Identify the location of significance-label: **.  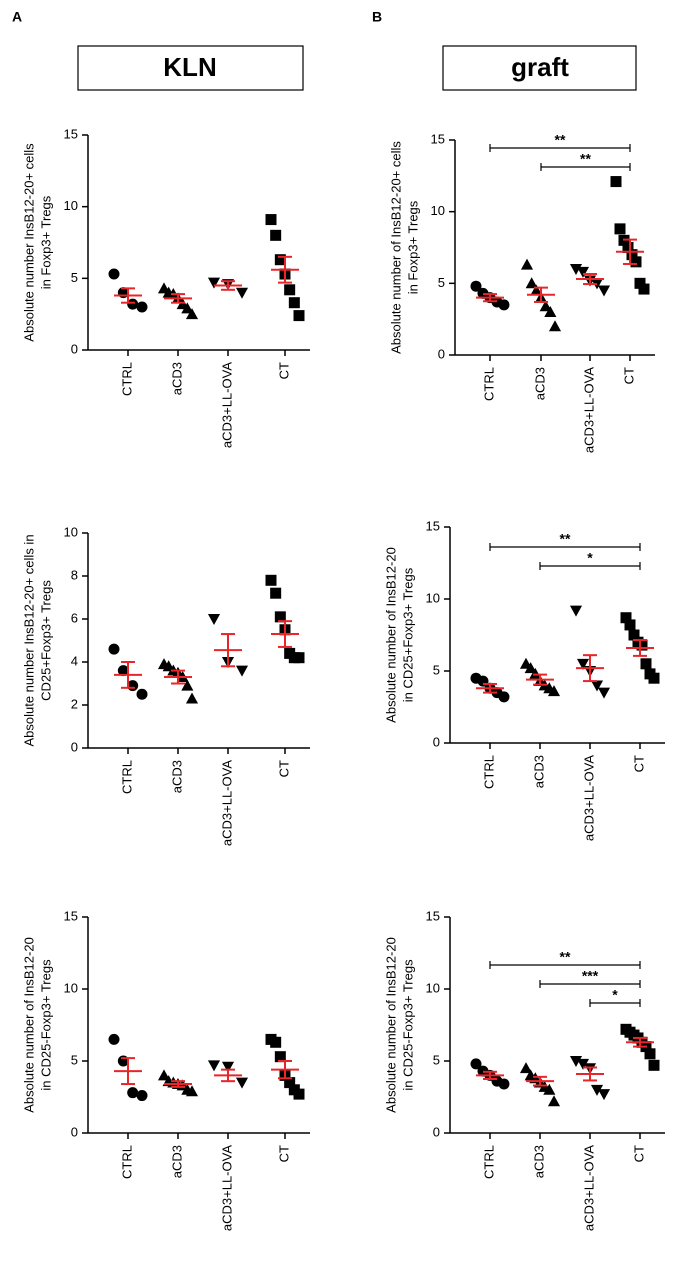
(585, 159).